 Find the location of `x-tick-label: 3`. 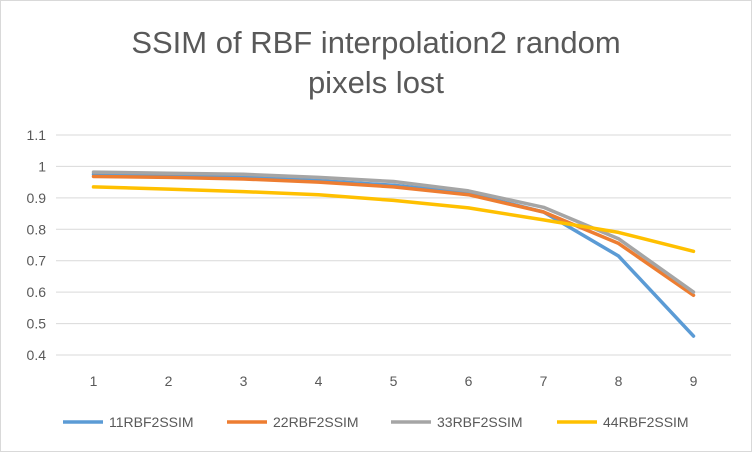

x-tick-label: 3 is located at coordinates (244, 381).